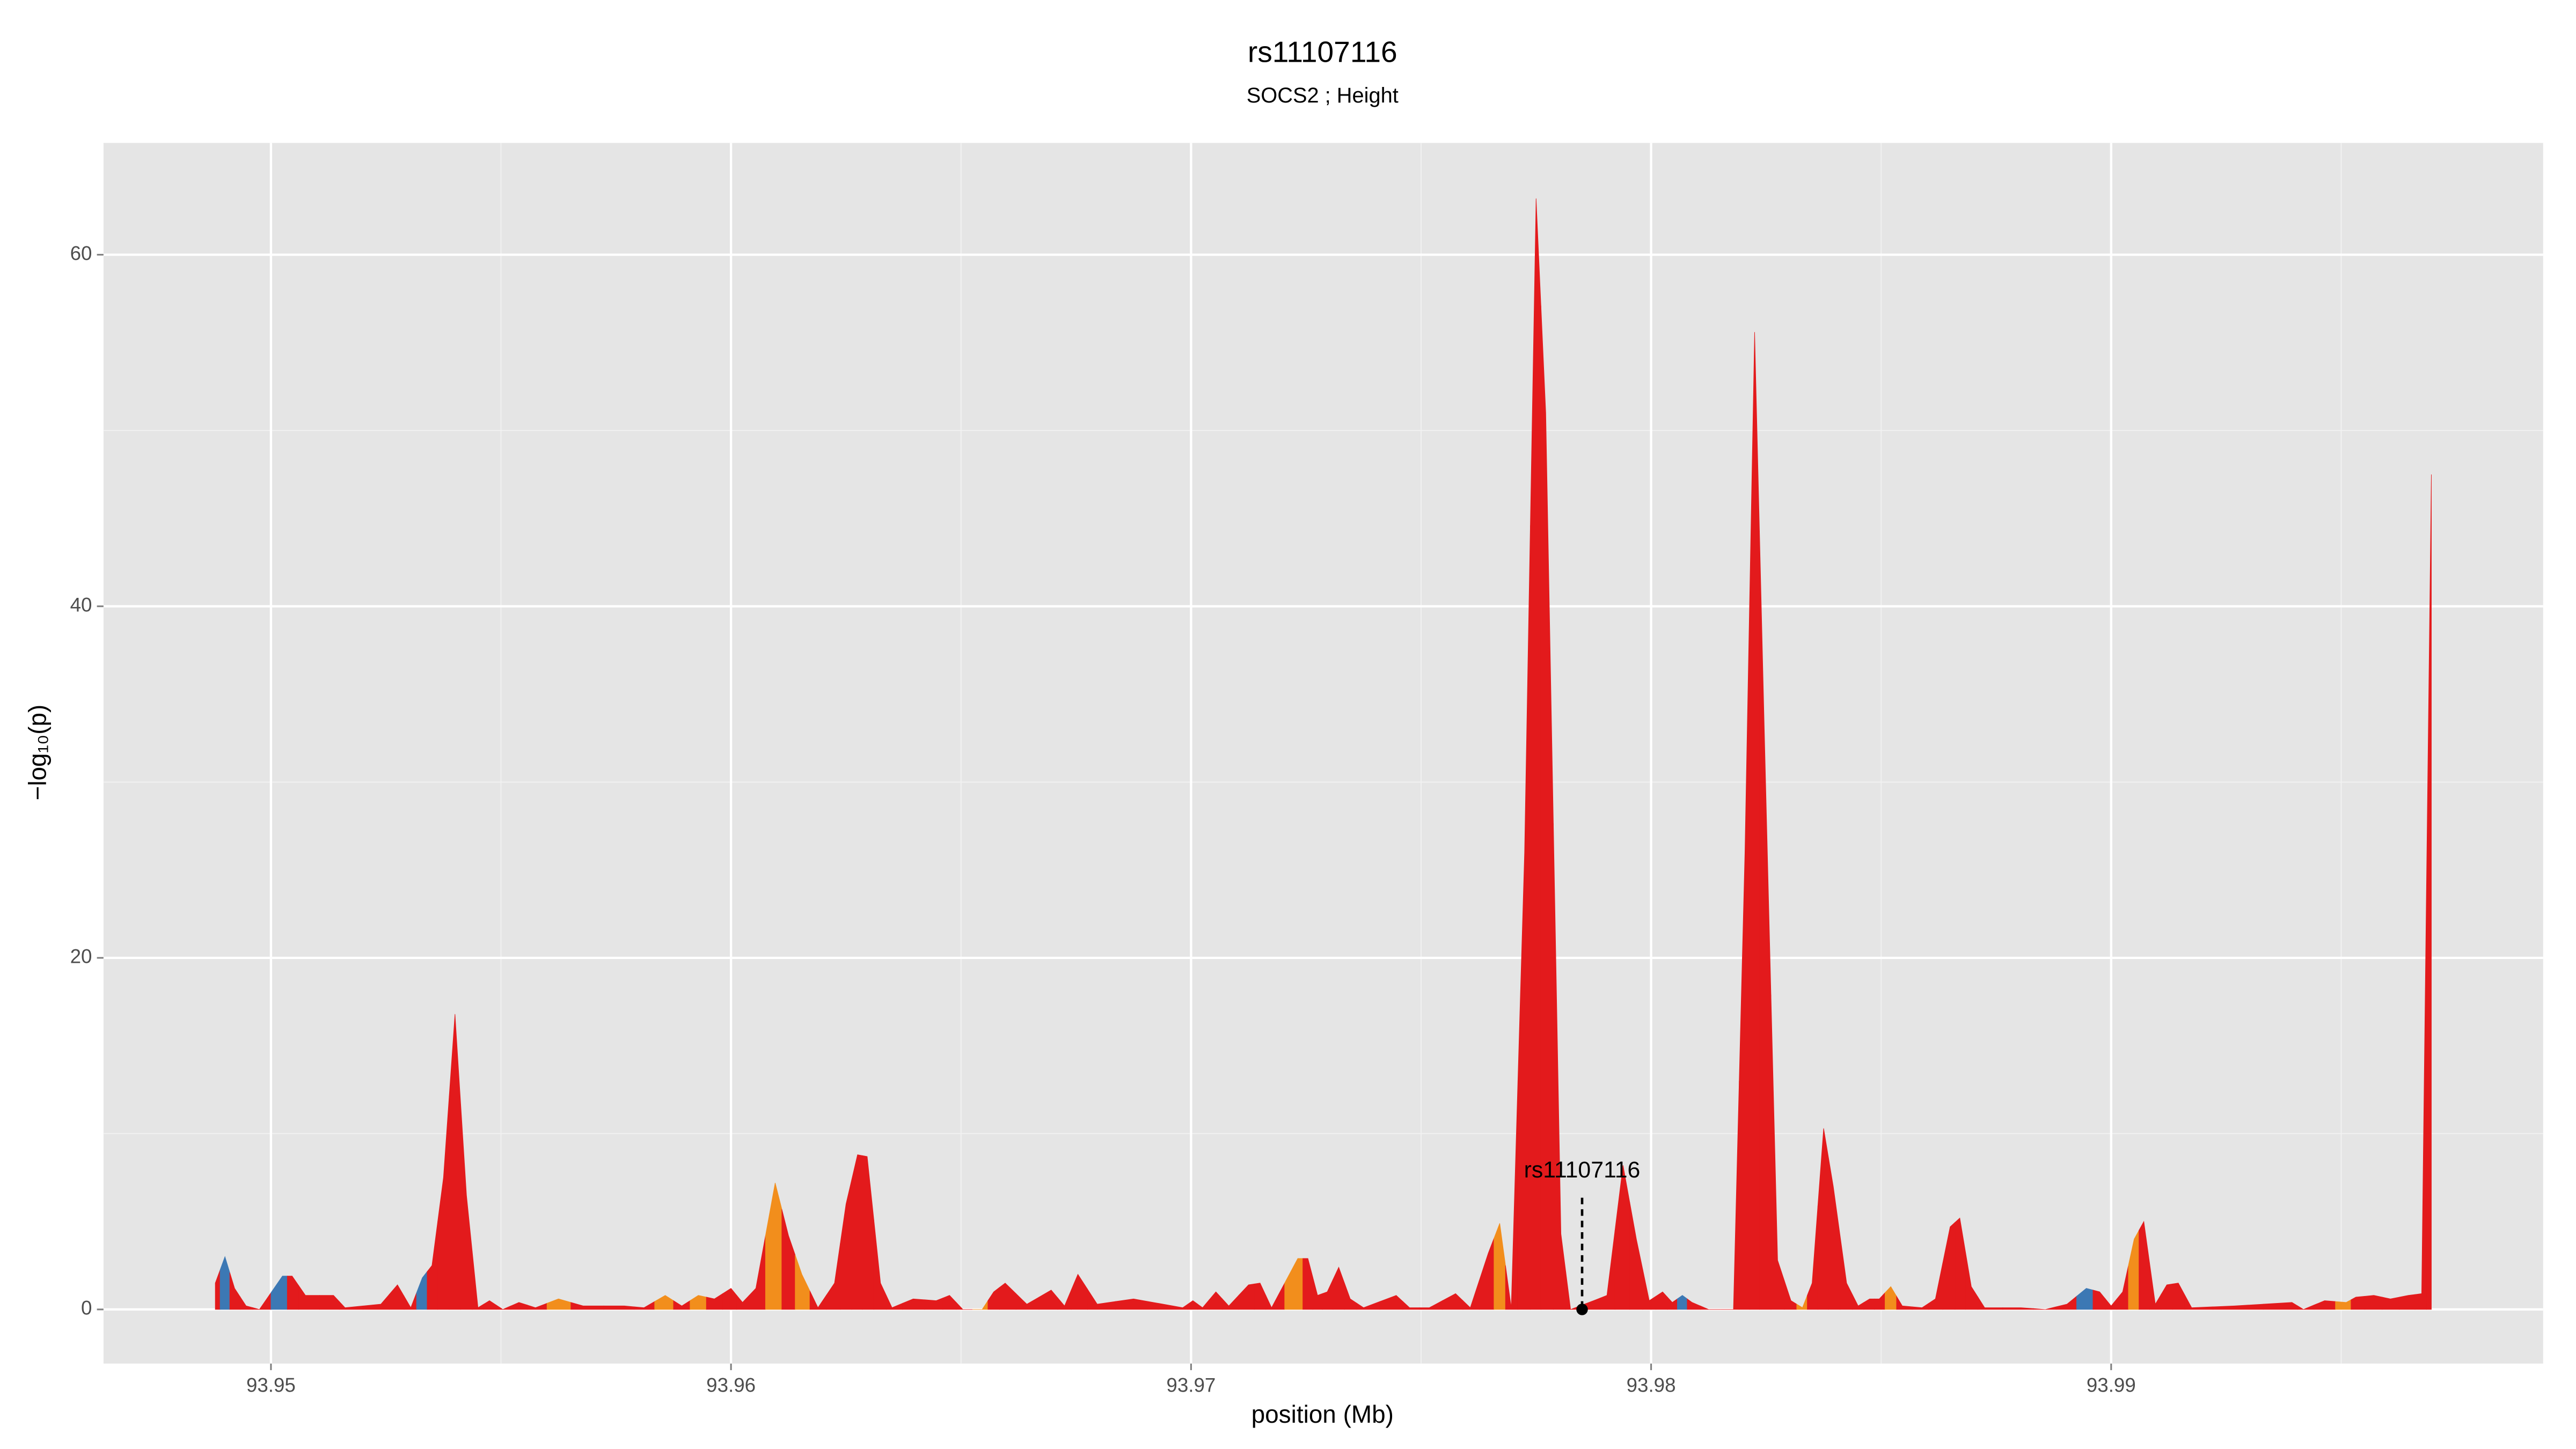 The height and width of the screenshot is (1449, 2576). Describe the element at coordinates (81, 957) in the screenshot. I see `y-tick-label: 20` at that location.